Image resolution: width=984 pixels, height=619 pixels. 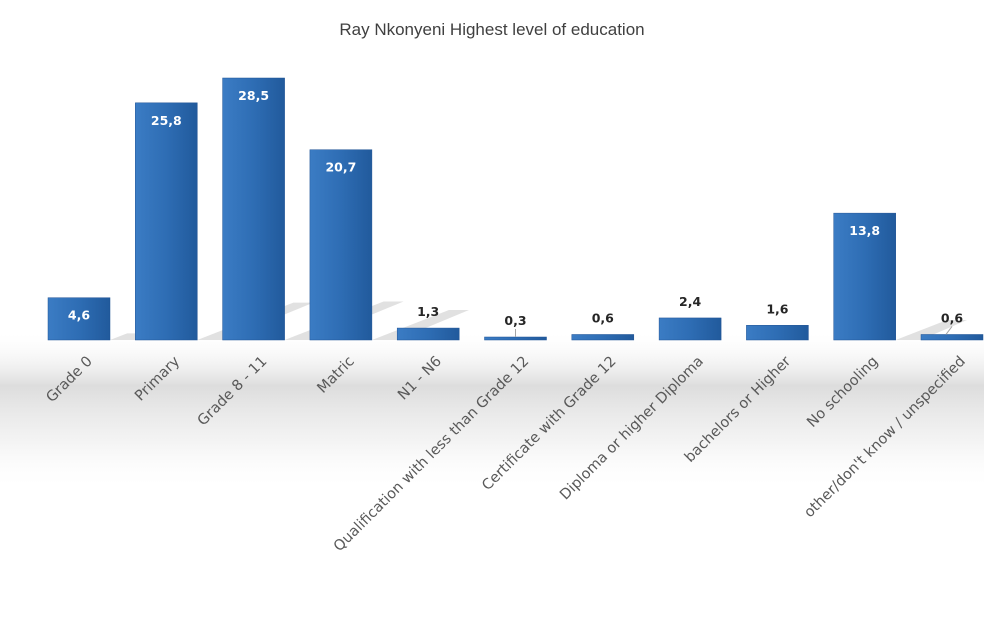 I want to click on data-label: 4,6, so click(x=79, y=315).